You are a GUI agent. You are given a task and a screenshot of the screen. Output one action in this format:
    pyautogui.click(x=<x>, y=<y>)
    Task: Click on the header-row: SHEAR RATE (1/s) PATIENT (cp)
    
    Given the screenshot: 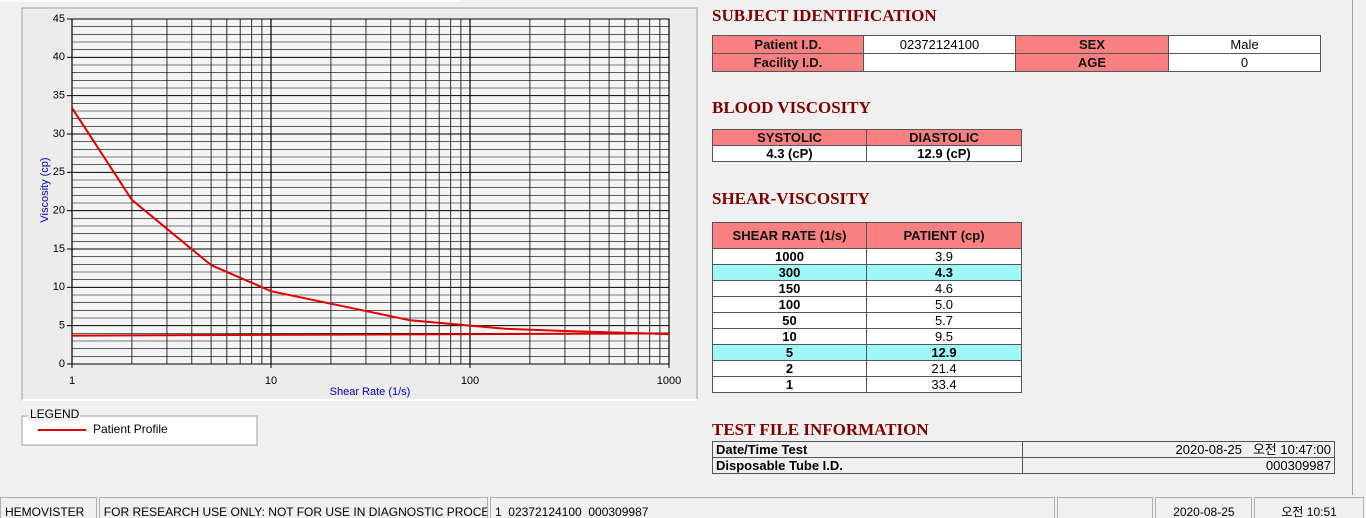 What is the action you would take?
    pyautogui.click(x=867, y=235)
    